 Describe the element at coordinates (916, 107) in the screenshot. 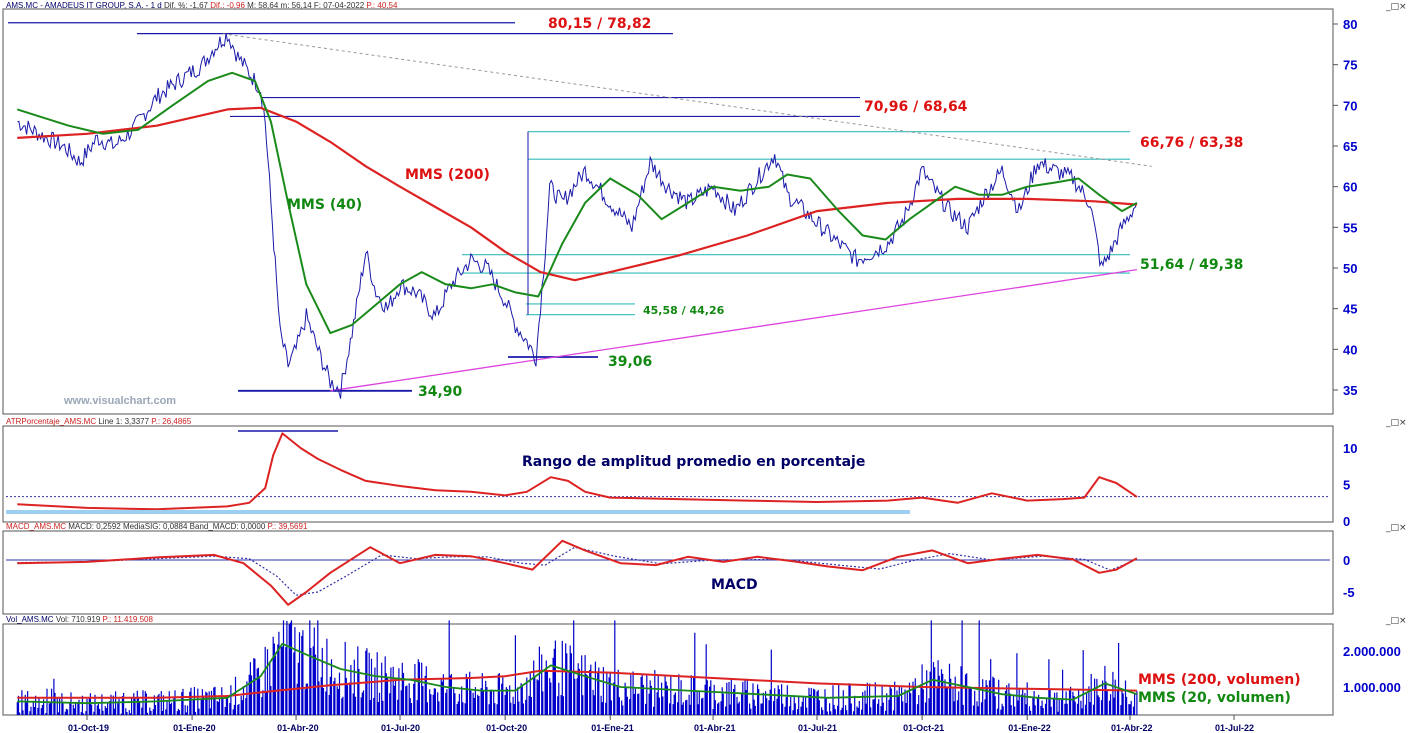

I see `annotation-upper-level: 70,96 / 68,64` at that location.